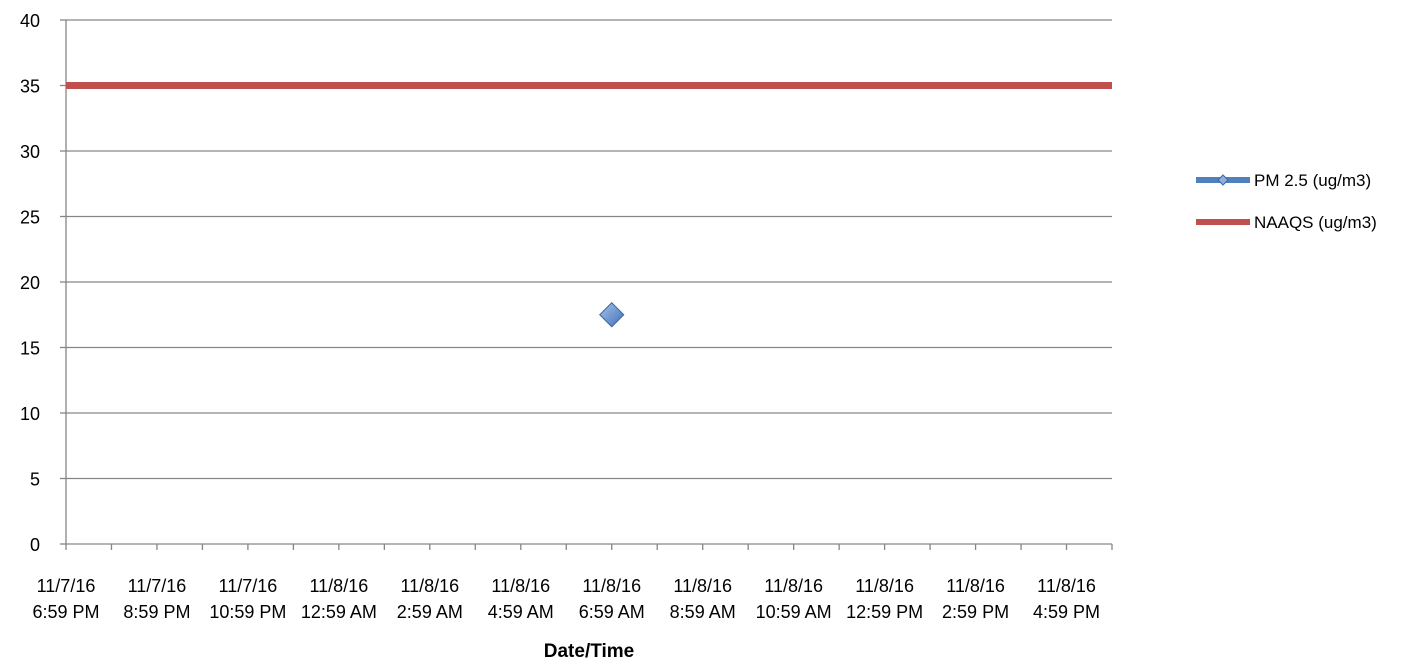 This screenshot has height=666, width=1408. What do you see at coordinates (884, 599) in the screenshot?
I see `x-tick-label: 11/8/16 12:59 PM` at bounding box center [884, 599].